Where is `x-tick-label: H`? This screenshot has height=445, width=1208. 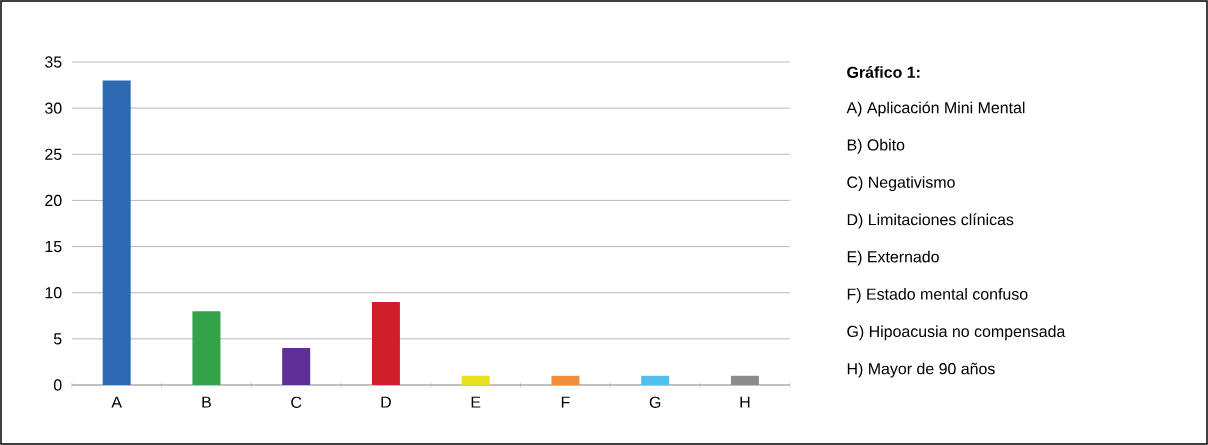
x-tick-label: H is located at coordinates (745, 402).